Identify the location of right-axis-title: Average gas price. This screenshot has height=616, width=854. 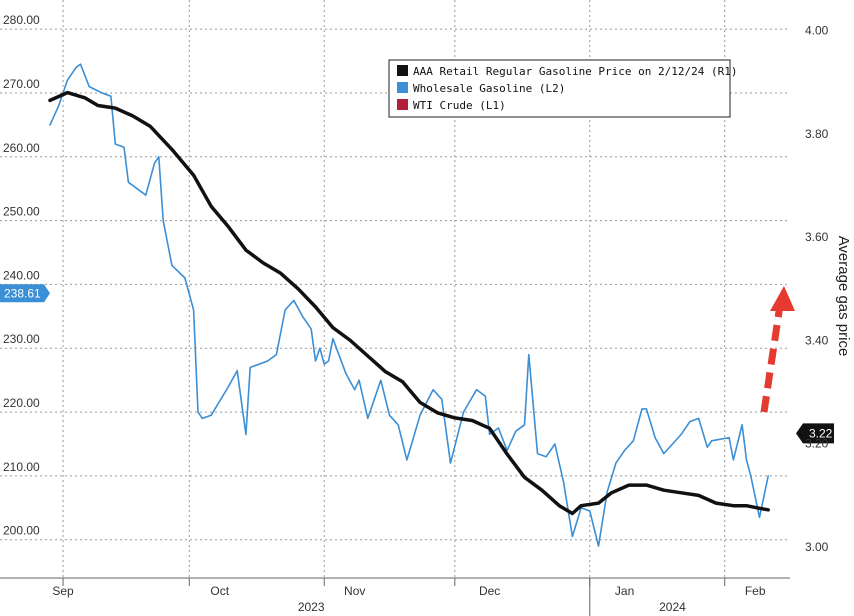
(843, 296).